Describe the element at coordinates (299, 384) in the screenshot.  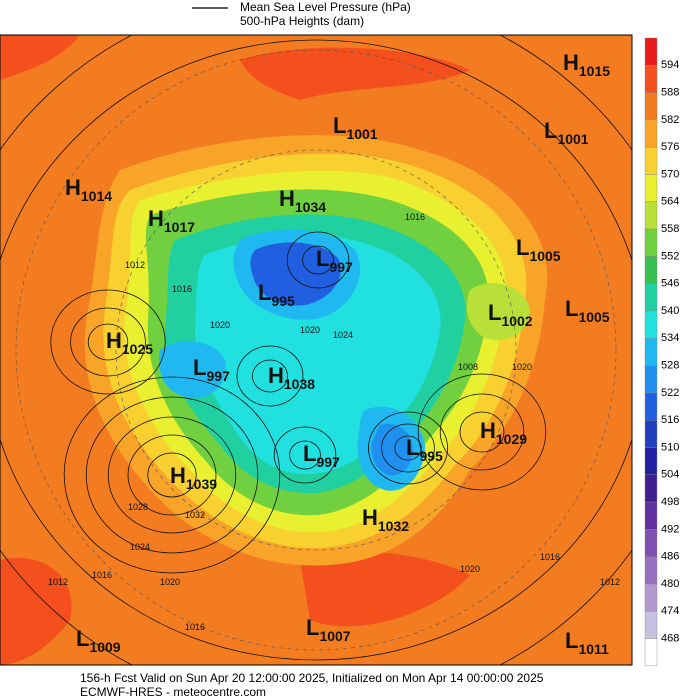
I see `center-value: 1038` at that location.